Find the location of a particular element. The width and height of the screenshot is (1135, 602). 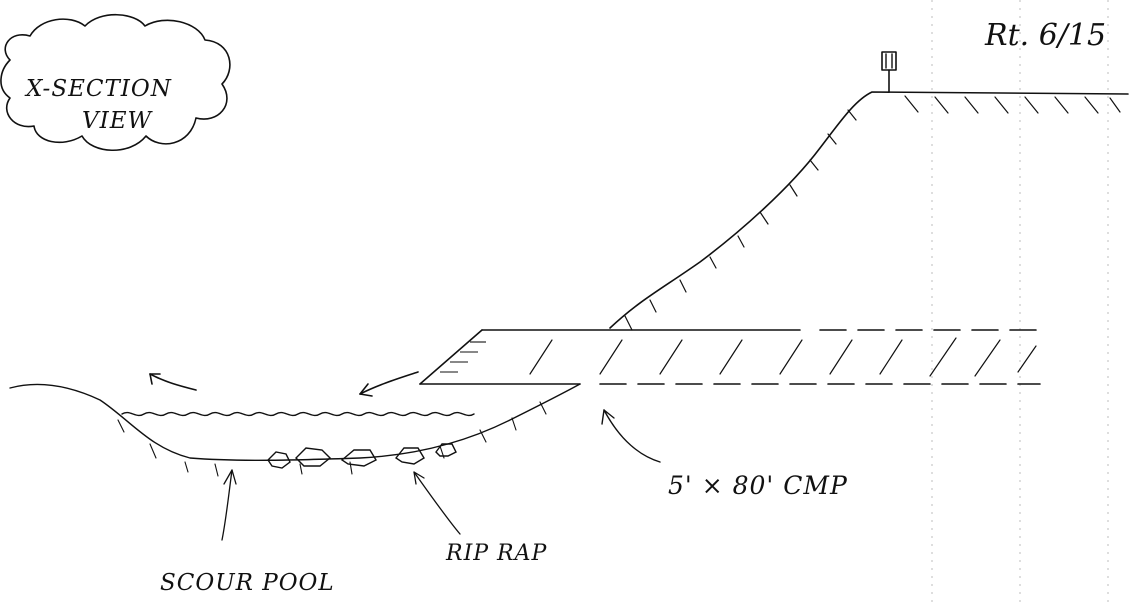

cloud-title-line1: X-SECTION is located at coordinates (98, 89).